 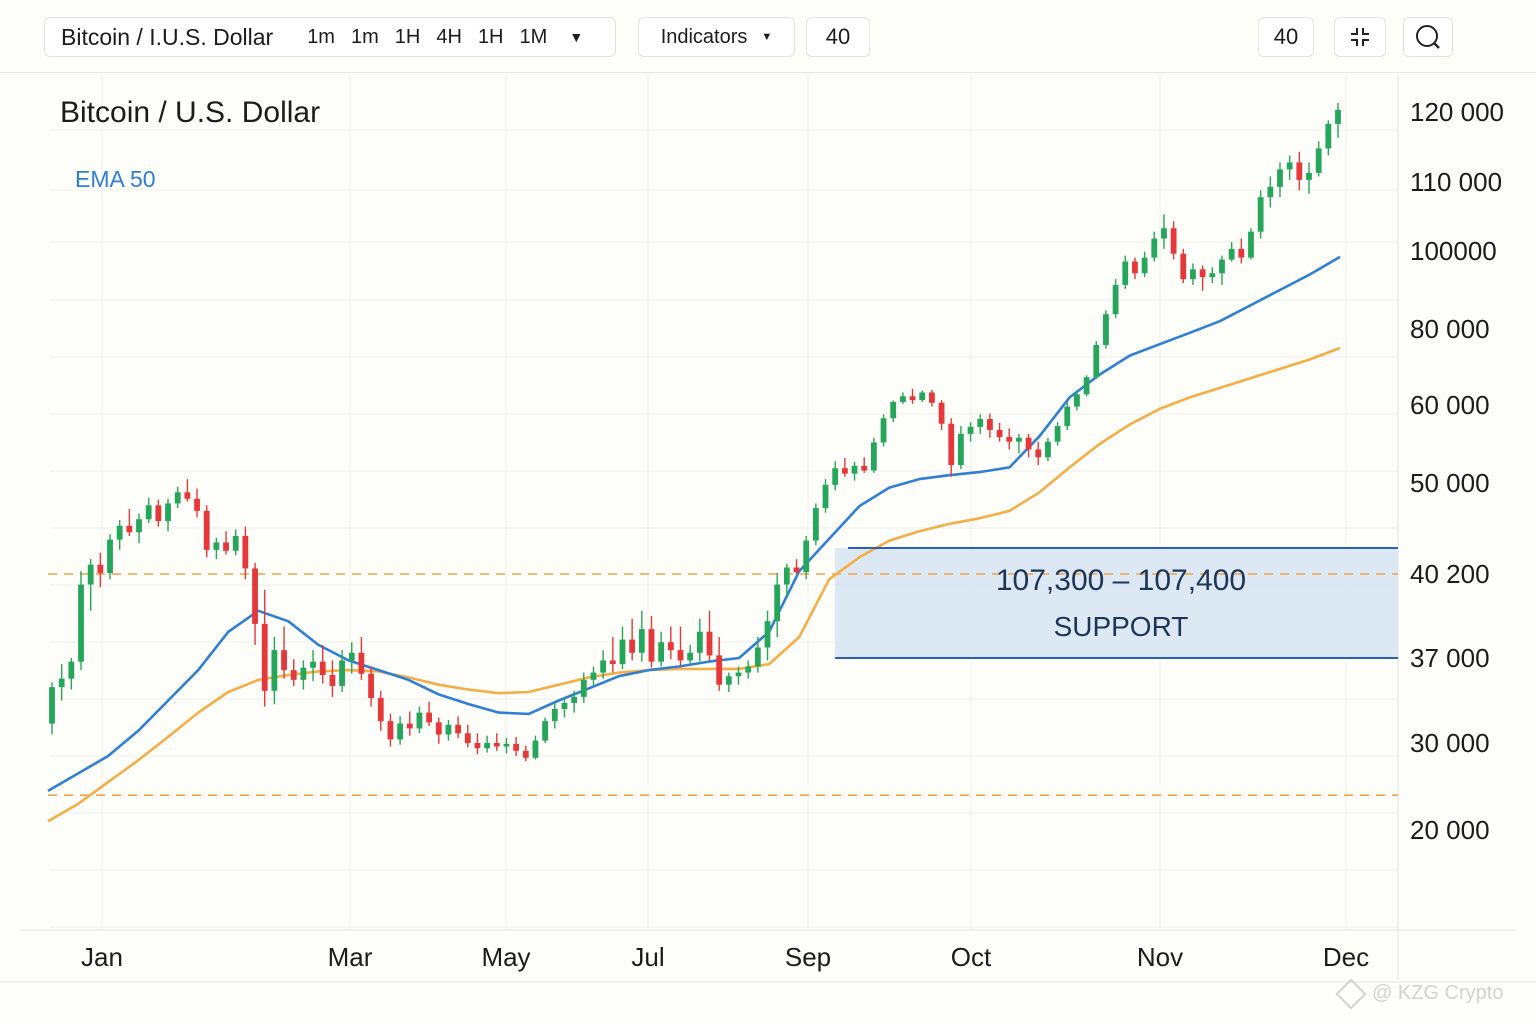 I want to click on timeframe-button: 4H, so click(x=449, y=36).